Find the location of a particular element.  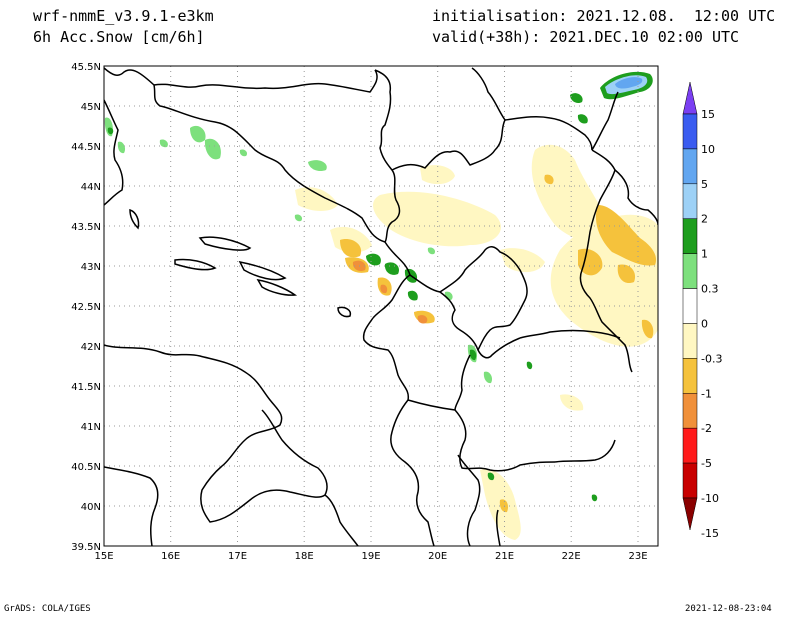

colorbar-label: -10 is located at coordinates (710, 498).